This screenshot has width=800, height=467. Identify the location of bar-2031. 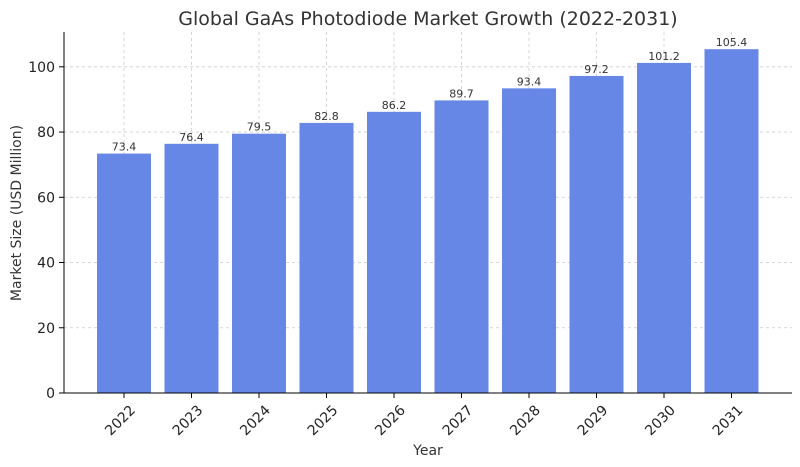
(731, 221).